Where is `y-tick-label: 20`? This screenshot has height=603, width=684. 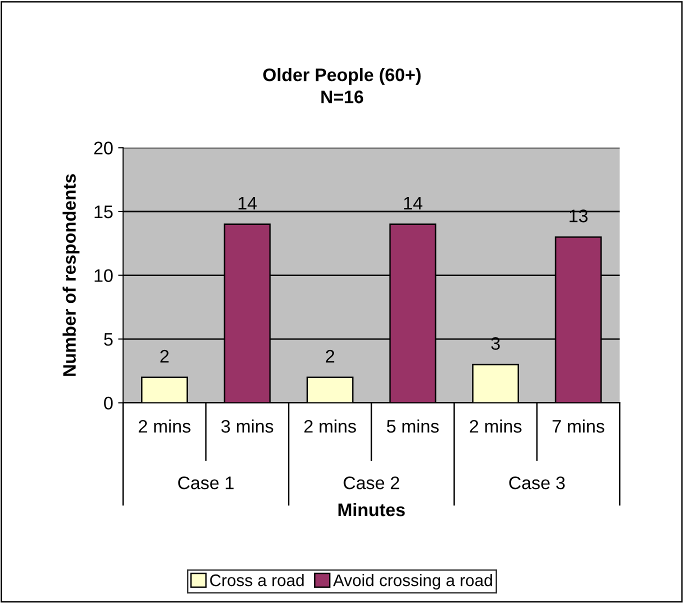 y-tick-label: 20 is located at coordinates (103, 148).